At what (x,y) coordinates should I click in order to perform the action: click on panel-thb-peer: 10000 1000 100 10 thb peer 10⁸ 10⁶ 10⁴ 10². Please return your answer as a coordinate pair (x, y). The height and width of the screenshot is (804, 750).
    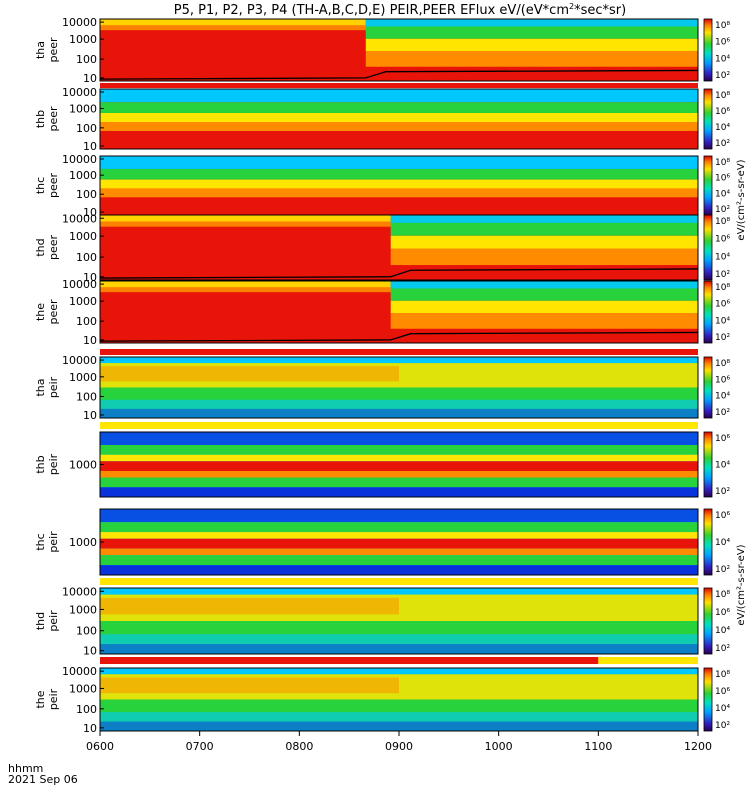
    Looking at the image, I should click on (382, 119).